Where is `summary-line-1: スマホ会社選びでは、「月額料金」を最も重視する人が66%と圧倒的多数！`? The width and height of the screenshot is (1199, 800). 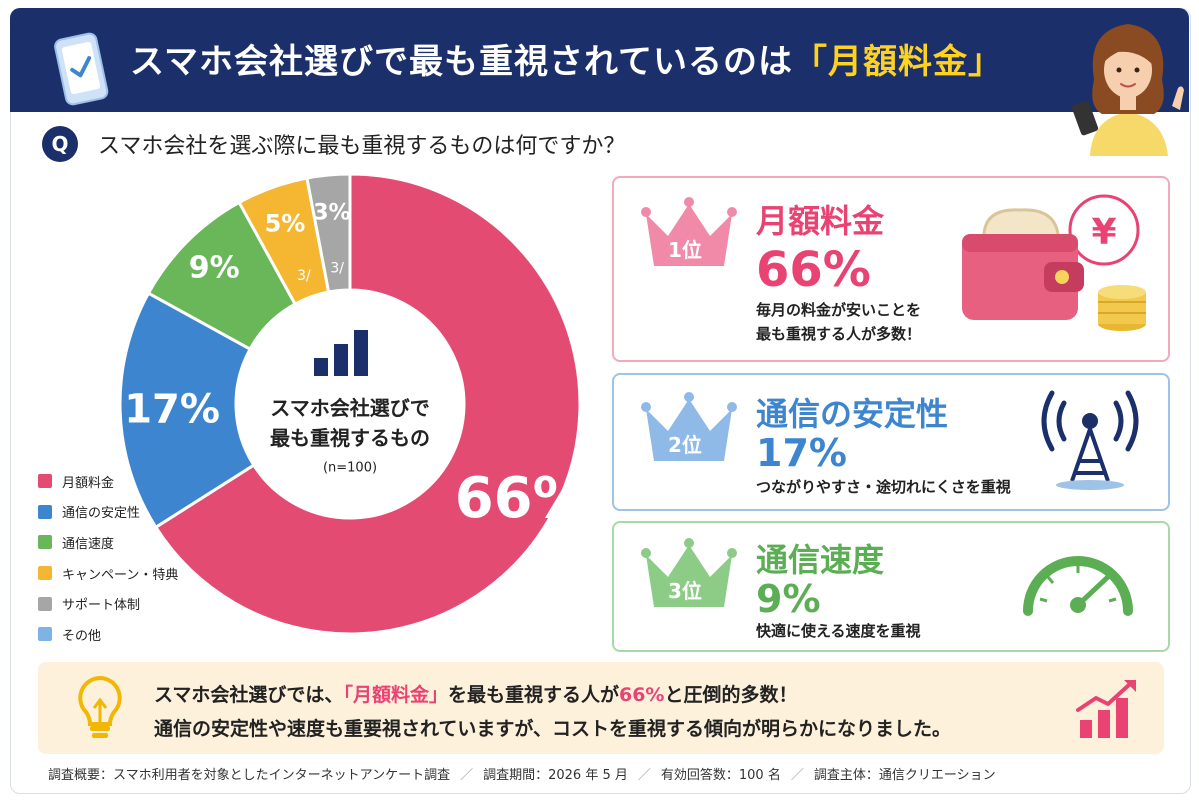 summary-line-1: スマホ会社選びでは、「月額料金」を最も重視する人が66%と圧倒的多数！ is located at coordinates (475, 693).